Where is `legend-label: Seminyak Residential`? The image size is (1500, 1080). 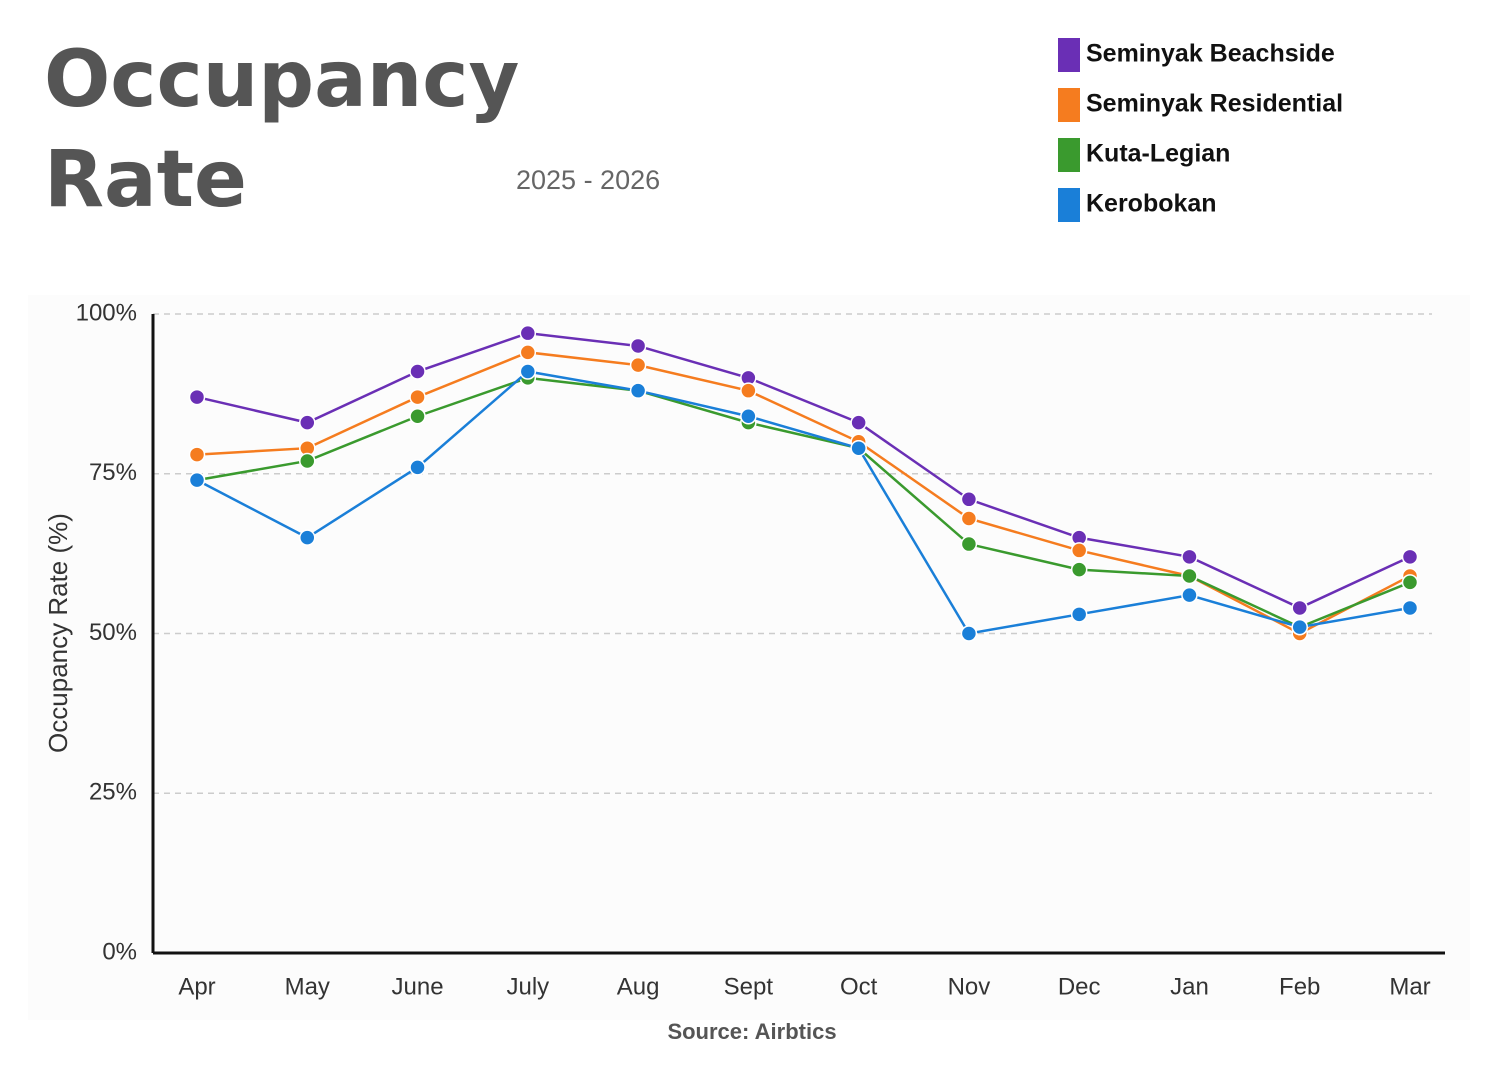
legend-label: Seminyak Residential is located at coordinates (1214, 104).